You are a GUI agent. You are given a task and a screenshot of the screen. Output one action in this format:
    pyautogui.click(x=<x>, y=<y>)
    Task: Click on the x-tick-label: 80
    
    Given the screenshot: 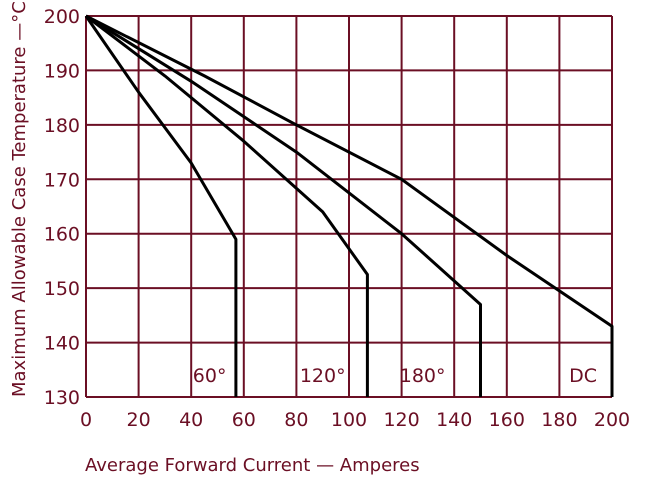 What is the action you would take?
    pyautogui.click(x=296, y=420)
    